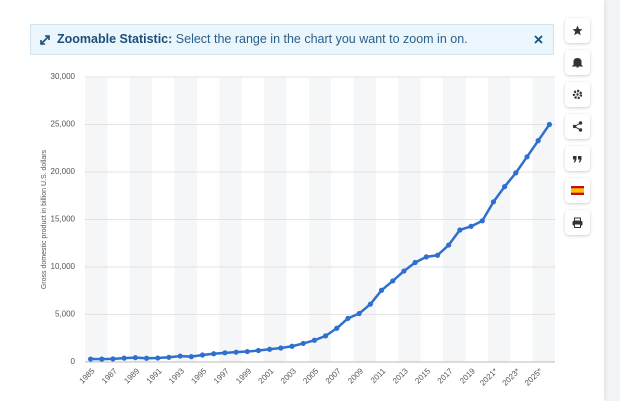 This screenshot has height=401, width=620. I want to click on x-tick-label: 2019, so click(467, 375).